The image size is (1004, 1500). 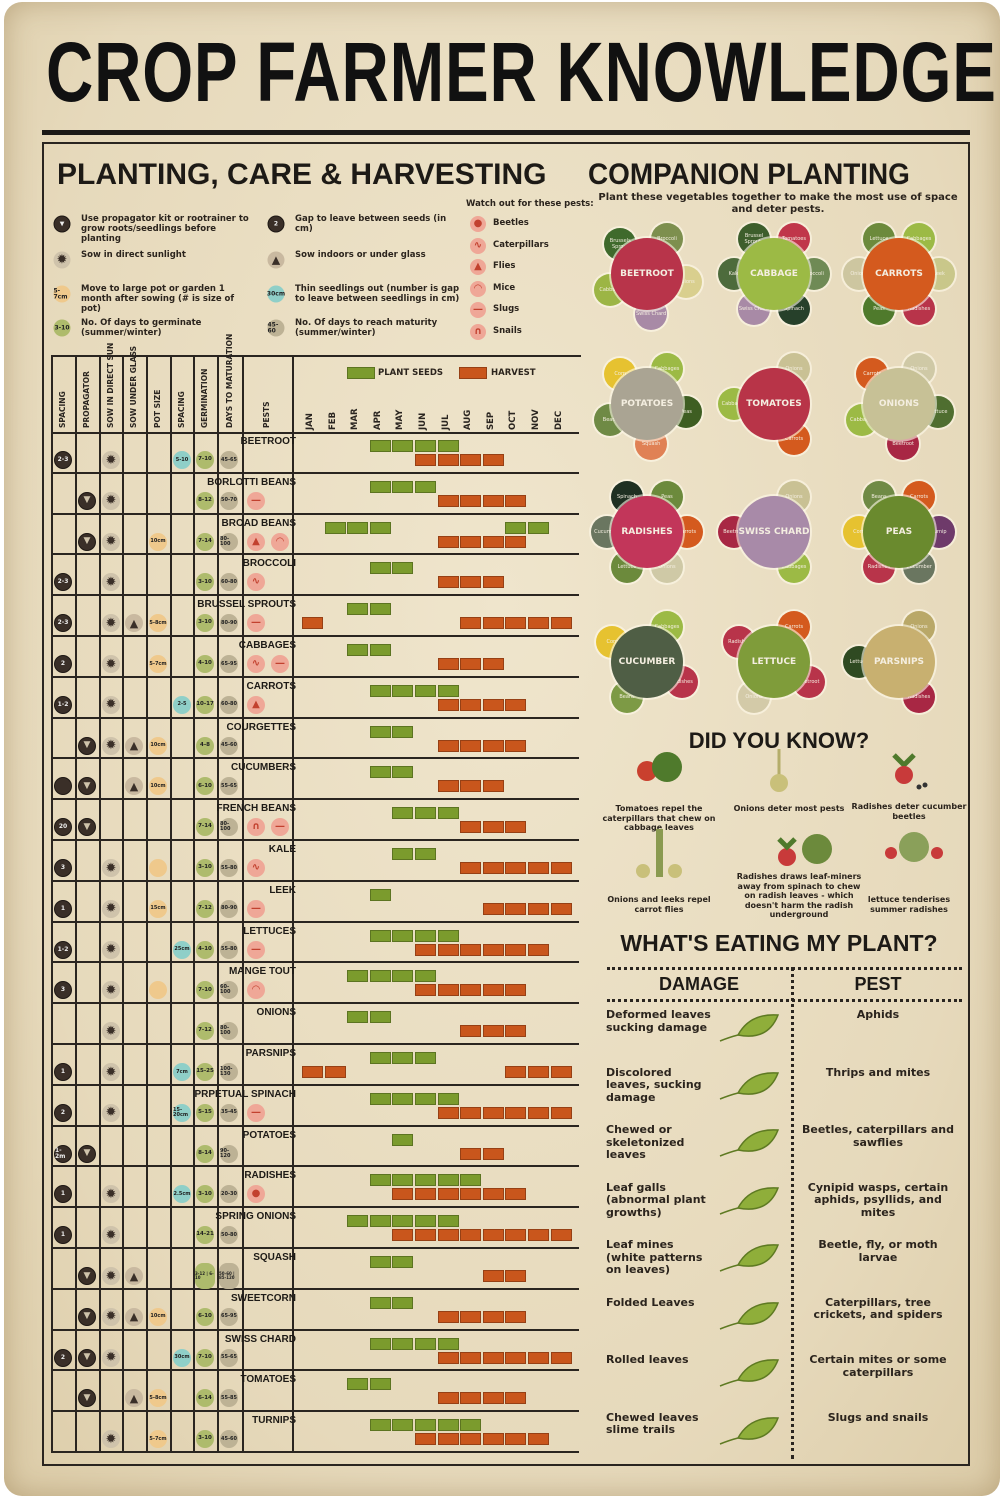 I want to click on companion-crop: CUCUMBER, so click(x=647, y=662).